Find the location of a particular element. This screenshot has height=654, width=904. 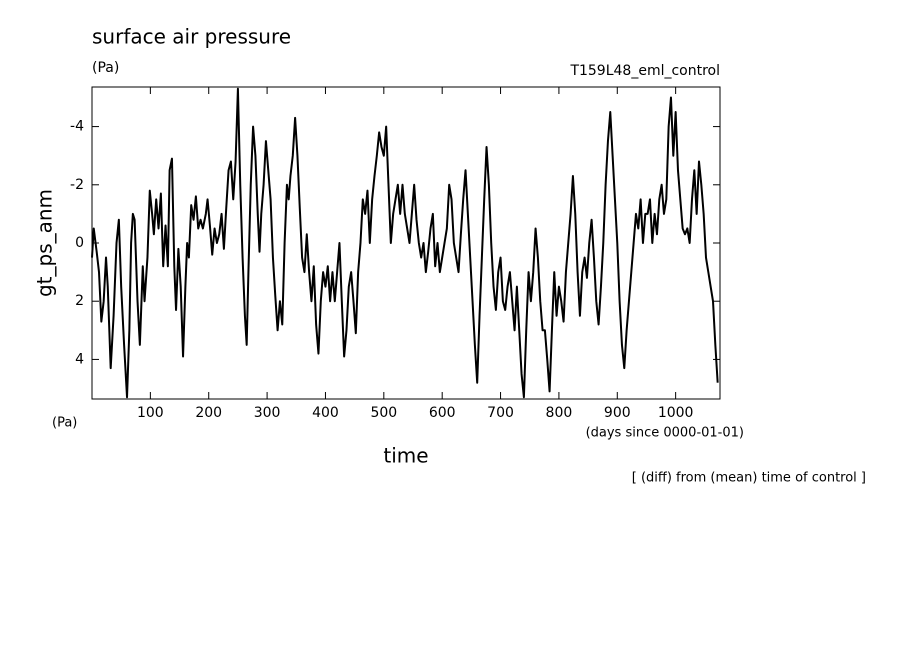

y-tick-label: 0 is located at coordinates (79, 243).